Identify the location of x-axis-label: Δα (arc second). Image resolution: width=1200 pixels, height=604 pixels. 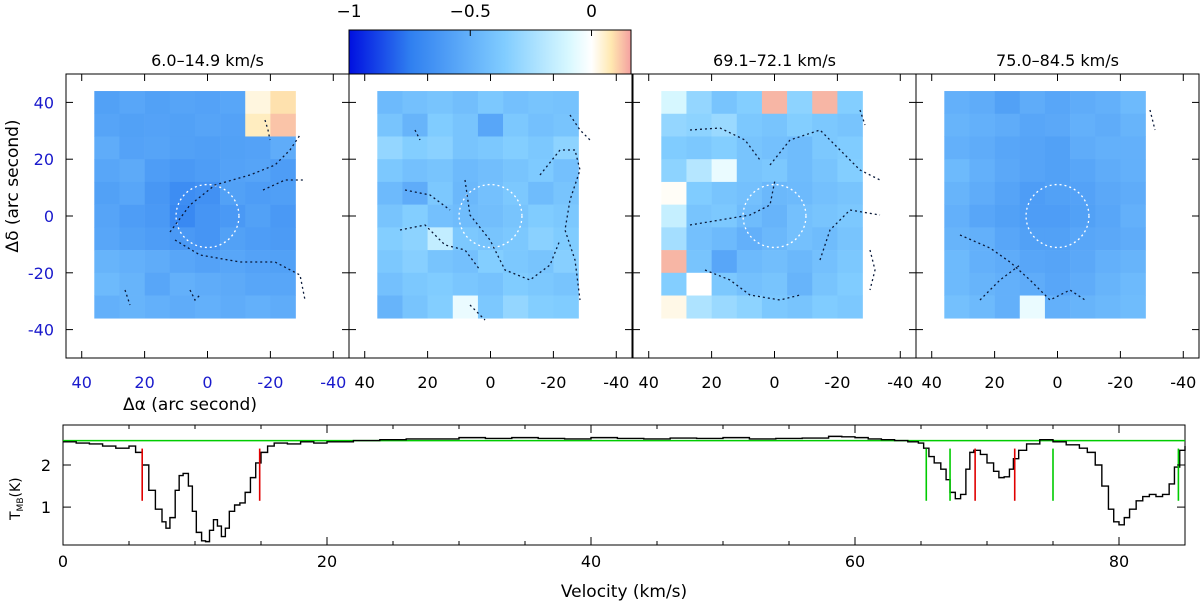
(190, 405).